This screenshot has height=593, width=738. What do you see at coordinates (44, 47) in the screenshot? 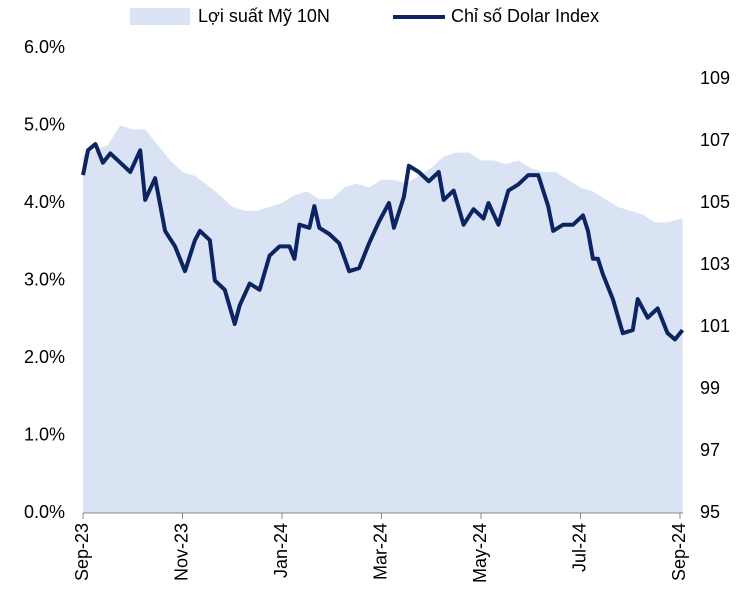
I see `y-tick-label: 6.0%` at bounding box center [44, 47].